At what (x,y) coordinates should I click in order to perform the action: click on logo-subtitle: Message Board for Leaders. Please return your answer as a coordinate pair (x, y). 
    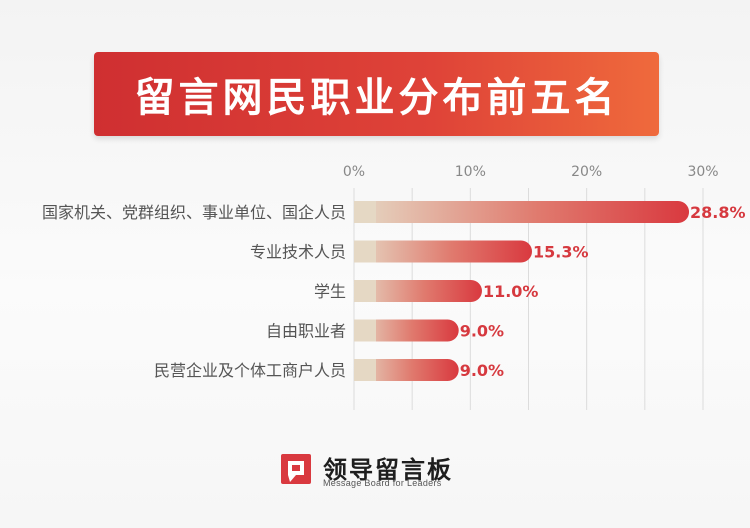
    Looking at the image, I should click on (382, 483).